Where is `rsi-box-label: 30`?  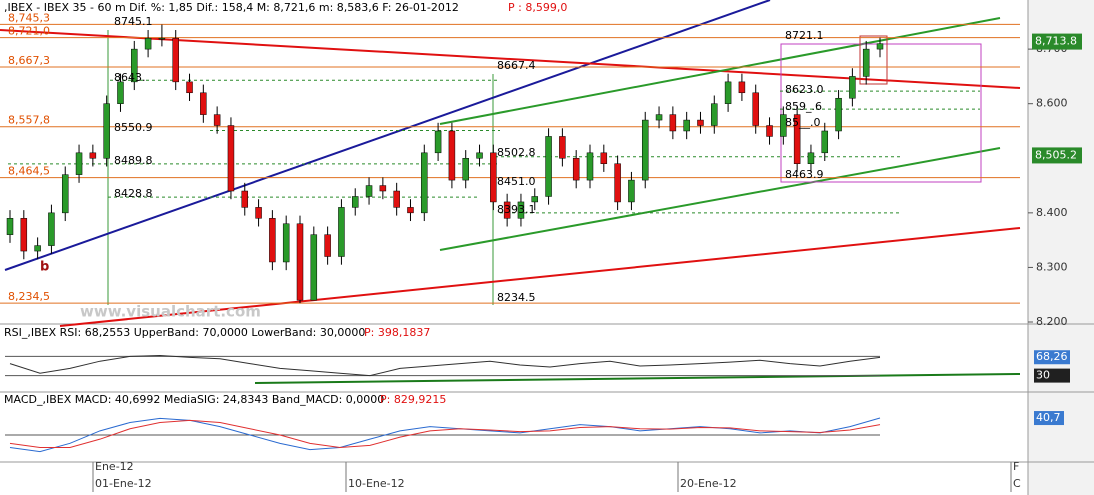 rsi-box-label: 30 is located at coordinates (1043, 375).